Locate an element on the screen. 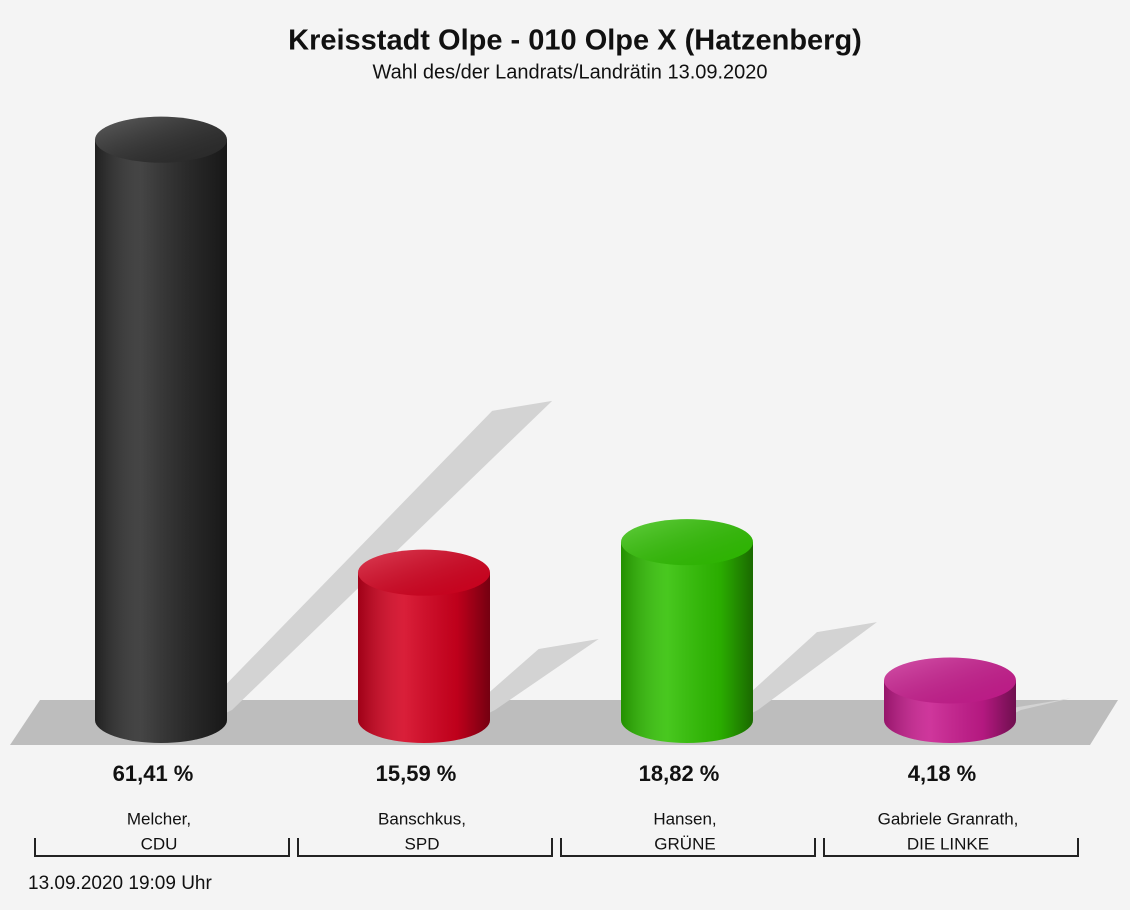 The width and height of the screenshot is (1130, 910). category-label: Gabriele Granrath, is located at coordinates (948, 818).